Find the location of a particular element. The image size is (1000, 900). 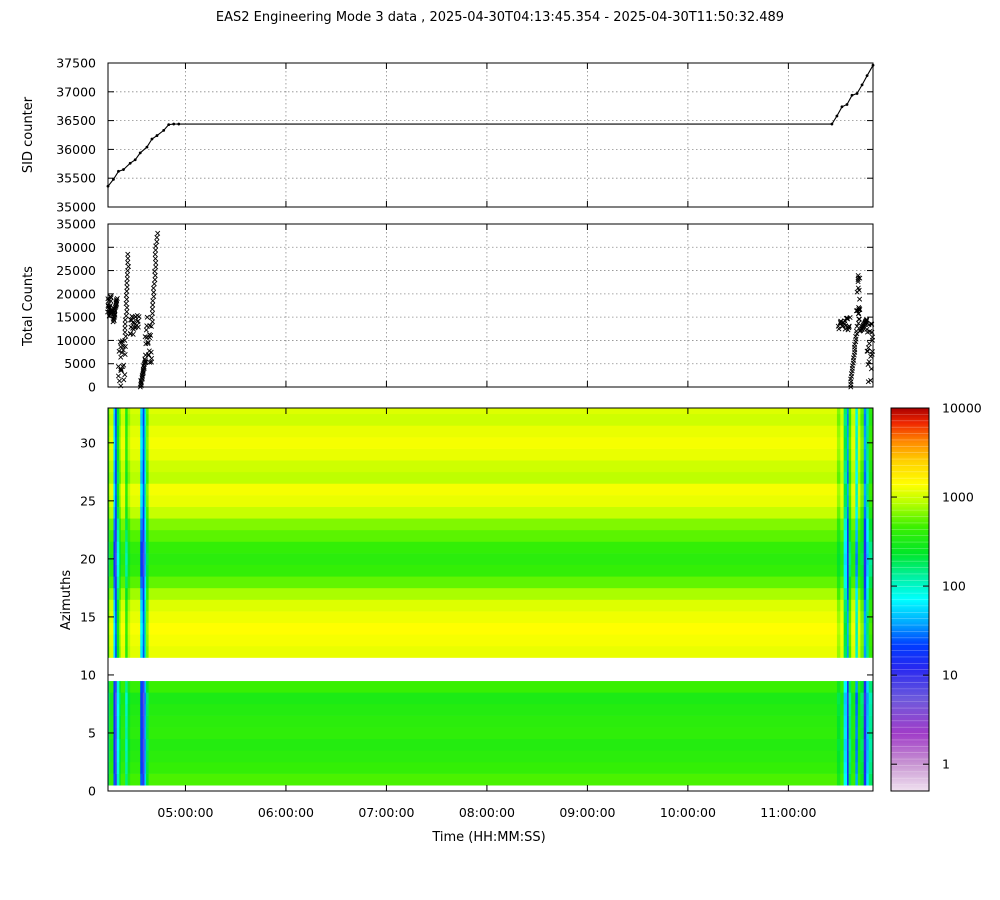

sid-series-line is located at coordinates (490, 126).